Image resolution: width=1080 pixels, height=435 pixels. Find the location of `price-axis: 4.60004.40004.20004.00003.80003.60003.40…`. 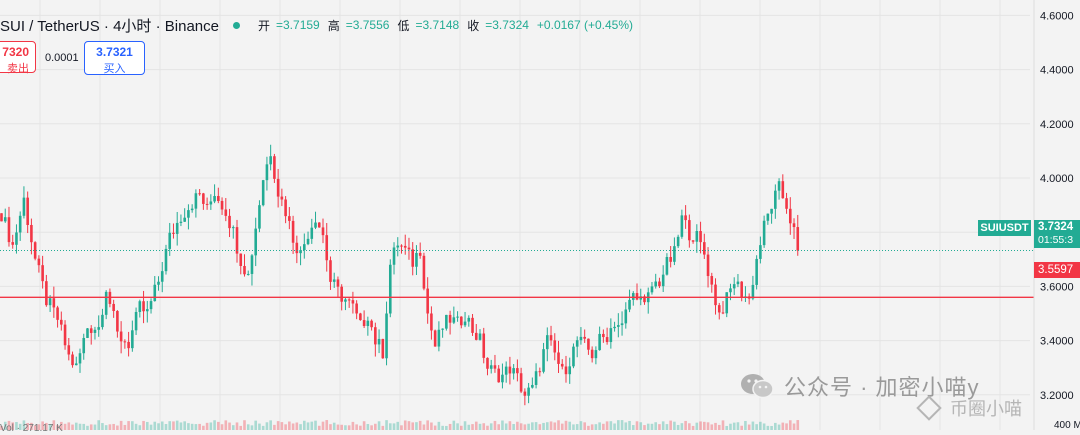

price-axis: 4.60004.40004.20004.00003.80003.60003.40… is located at coordinates (1056, 215).